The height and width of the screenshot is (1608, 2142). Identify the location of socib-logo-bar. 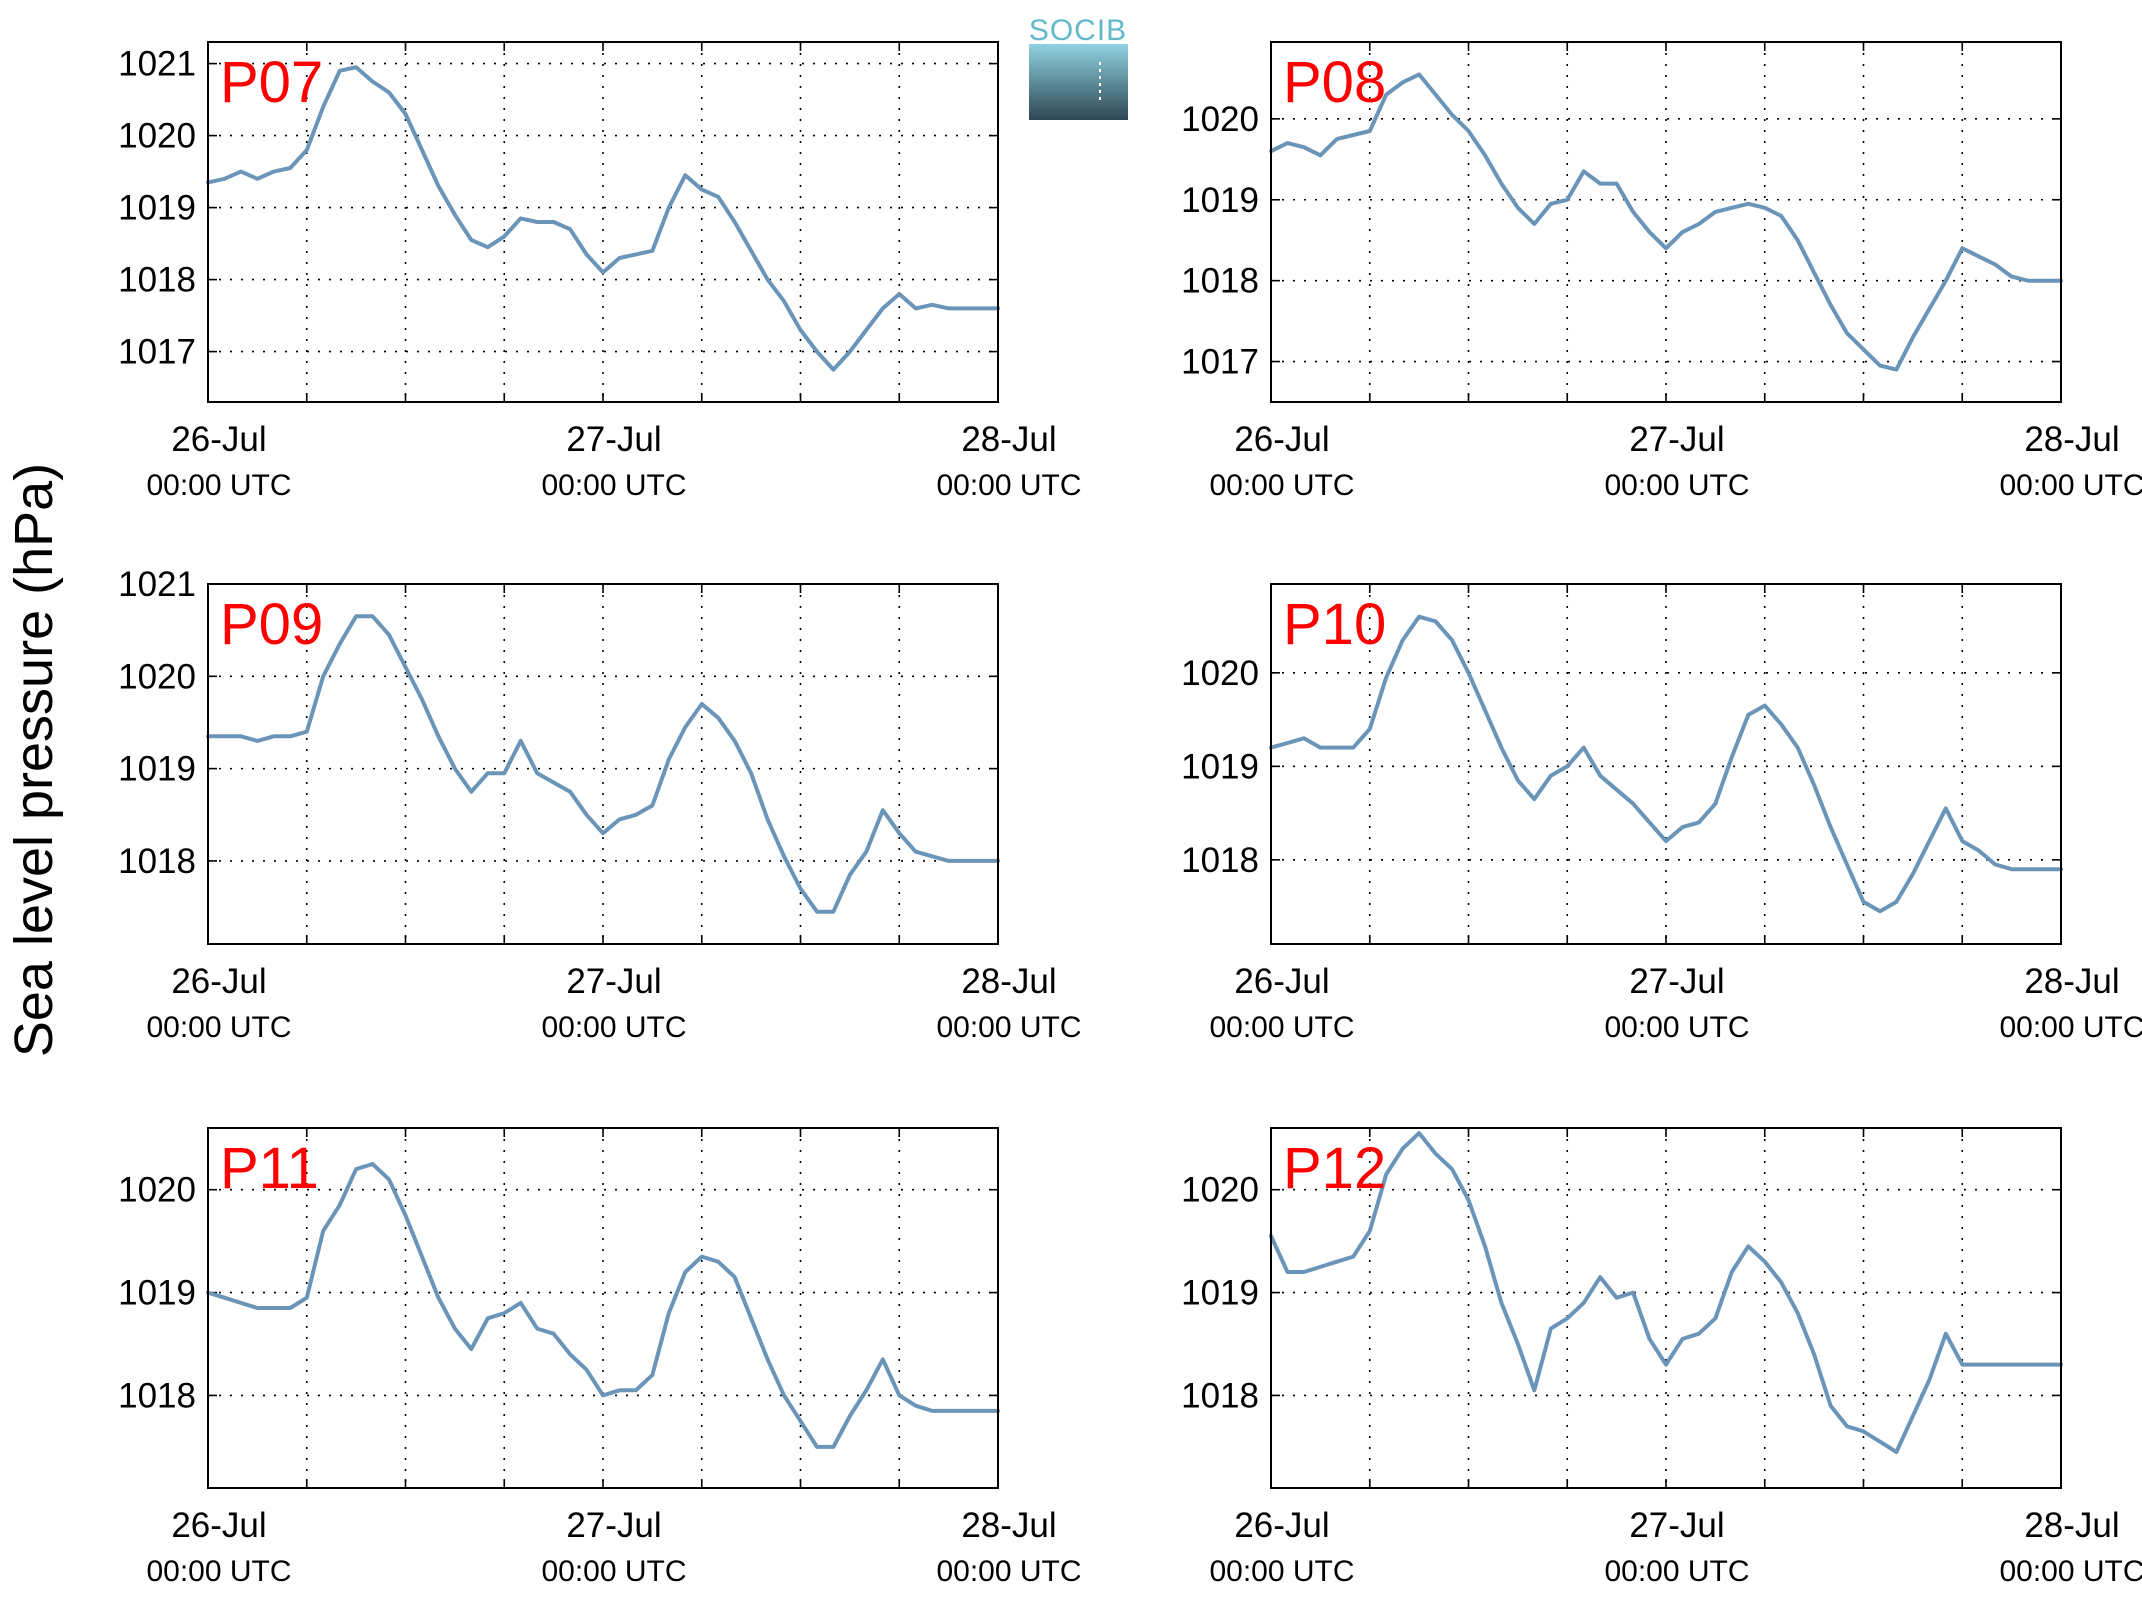
(1078, 82).